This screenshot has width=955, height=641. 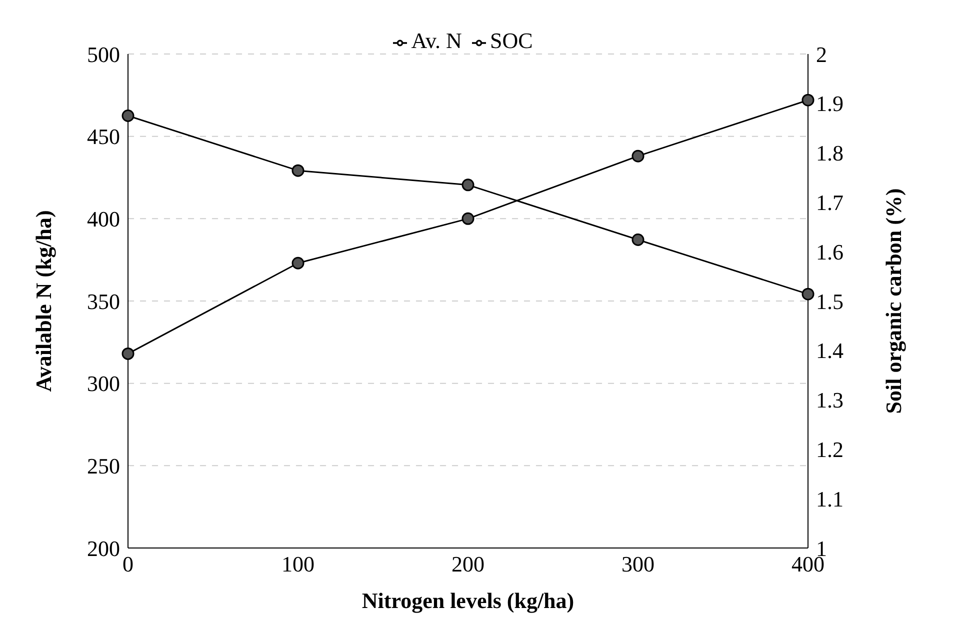 What do you see at coordinates (830, 449) in the screenshot?
I see `y2-tick-label: 1.2` at bounding box center [830, 449].